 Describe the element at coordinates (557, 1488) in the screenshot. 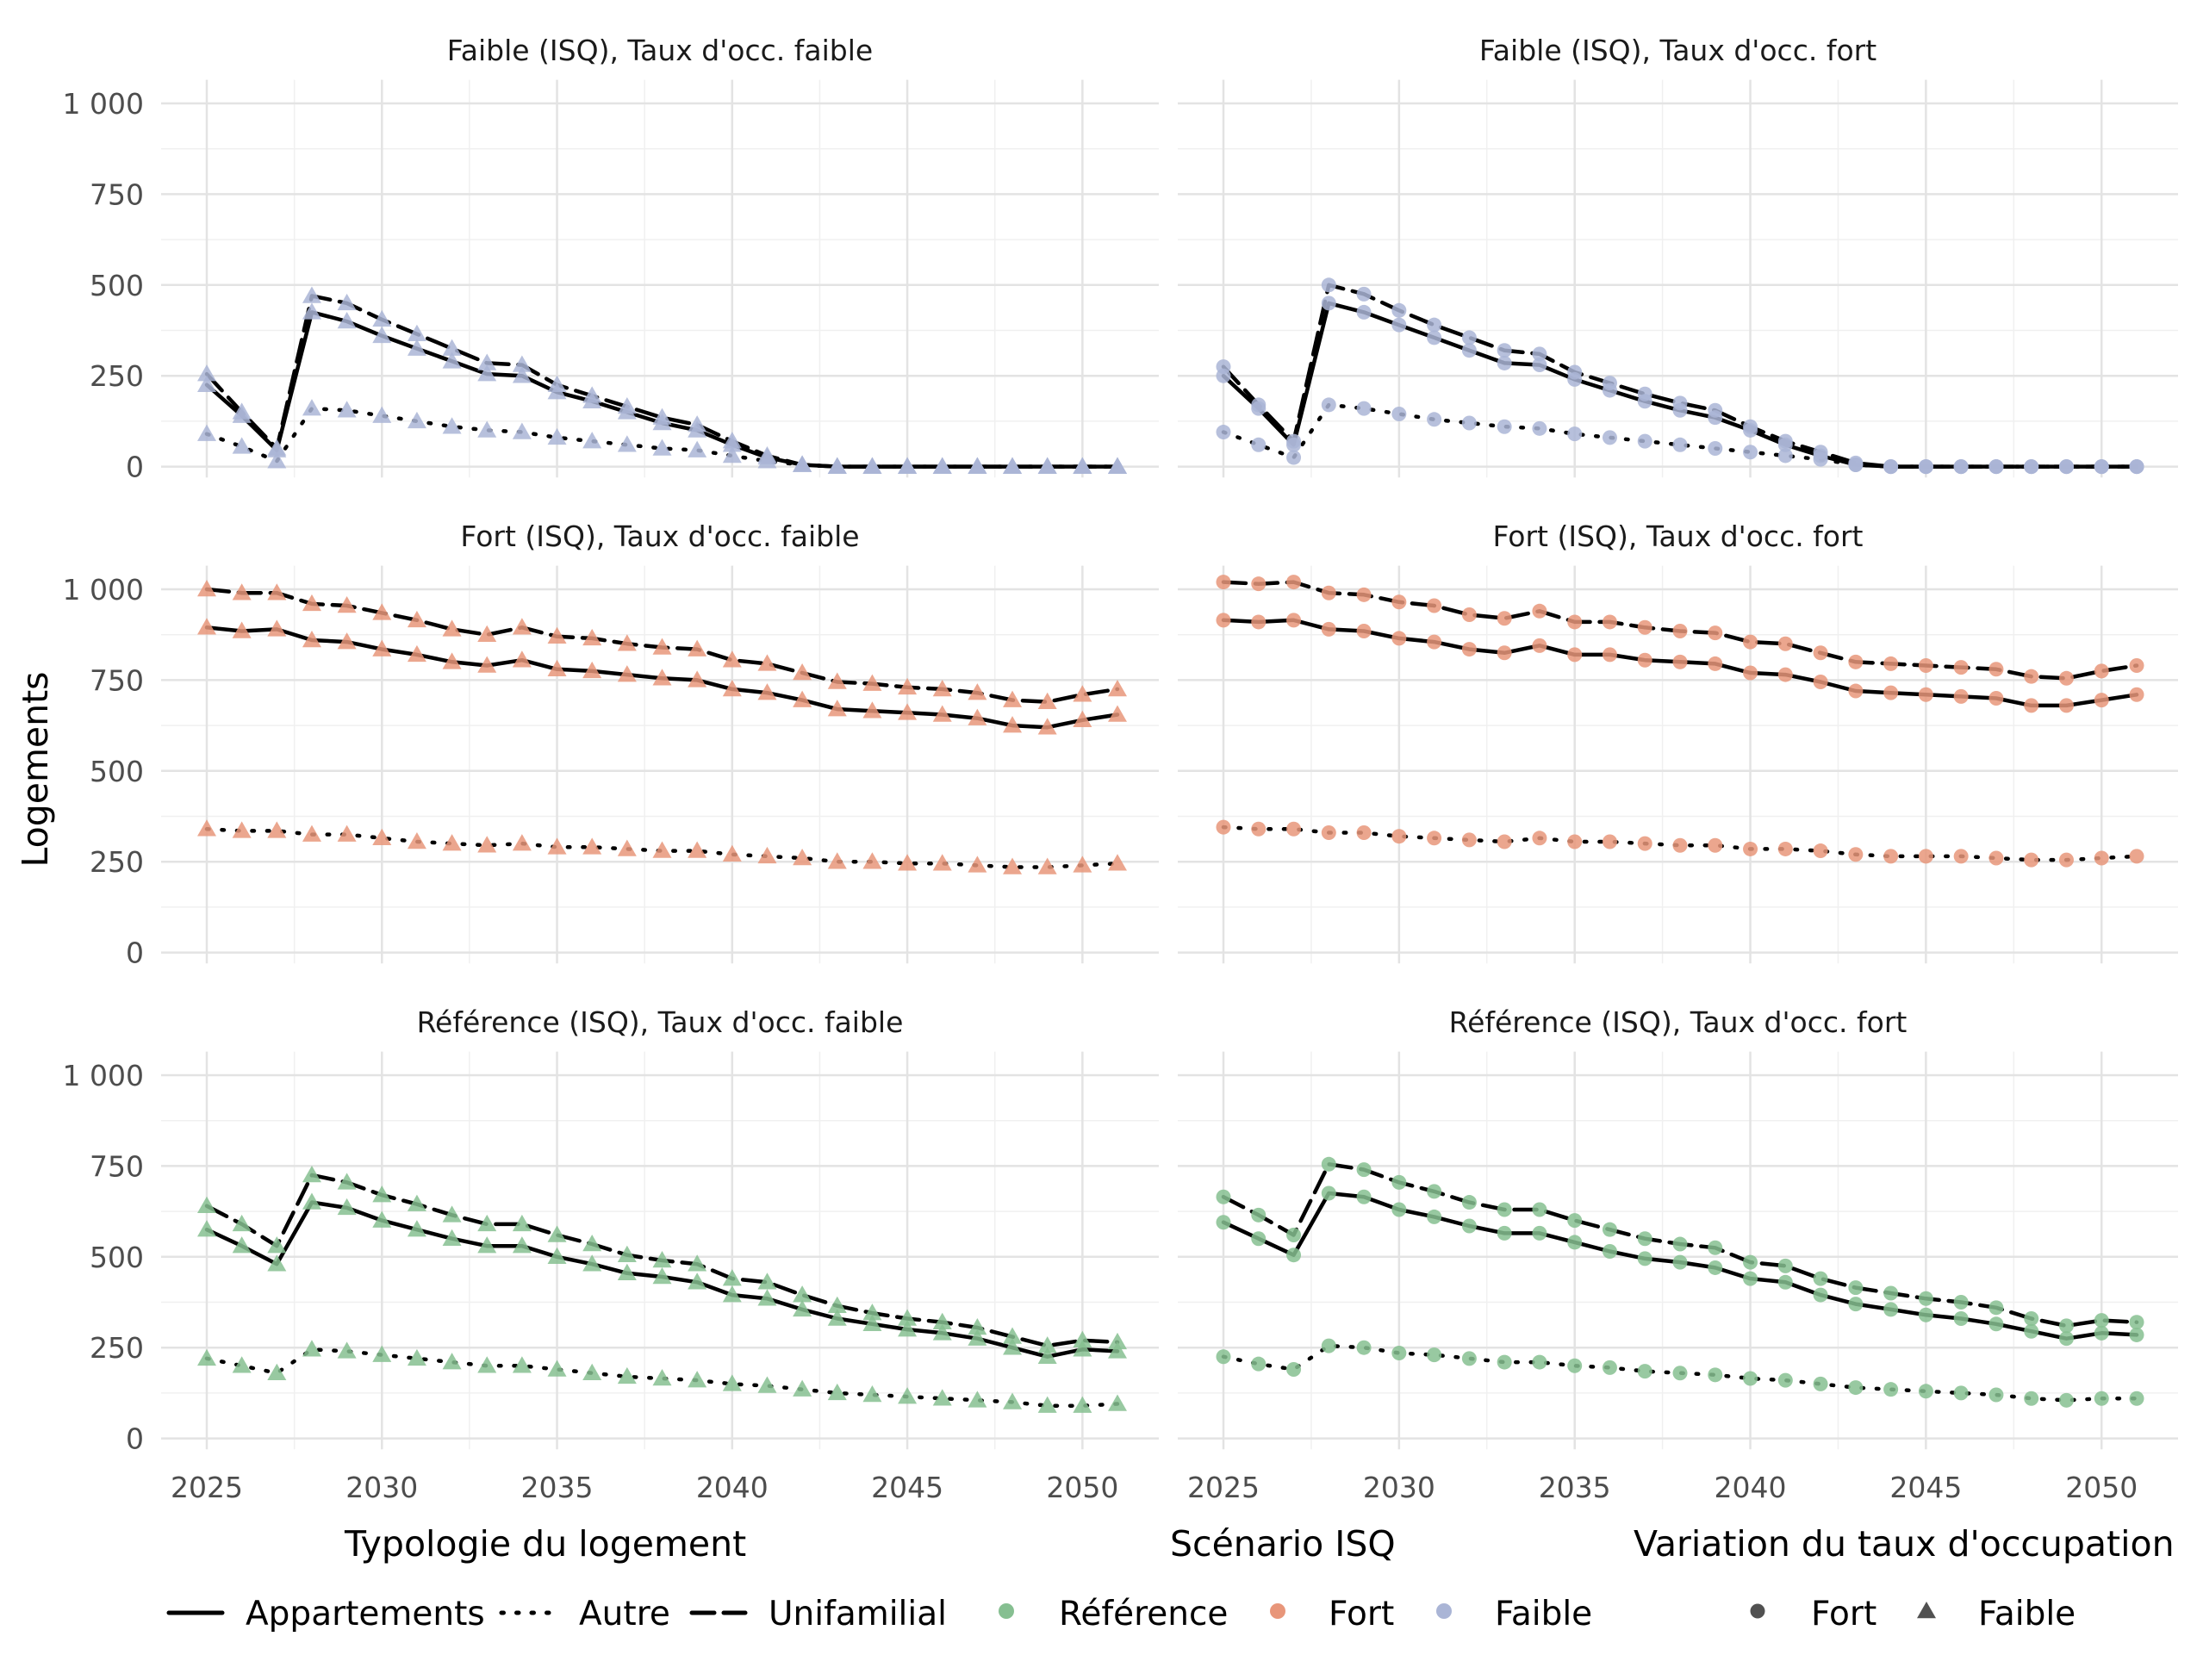

I see `x-tick-label: 2035` at that location.